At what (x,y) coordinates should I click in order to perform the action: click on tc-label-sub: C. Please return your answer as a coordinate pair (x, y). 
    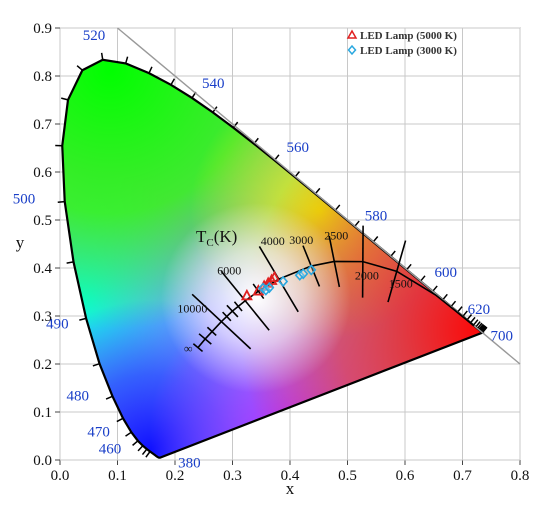
    Looking at the image, I should click on (209, 243).